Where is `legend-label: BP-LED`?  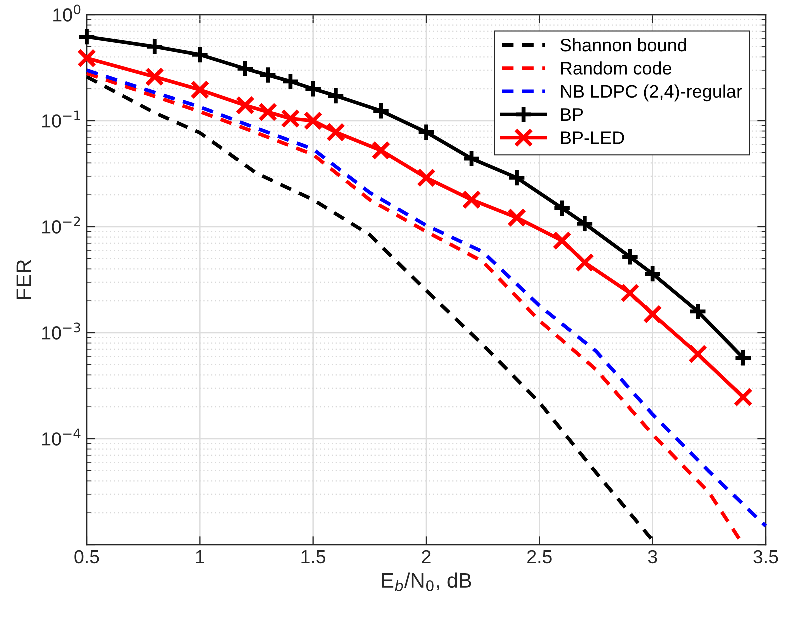 legend-label: BP-LED is located at coordinates (592, 138).